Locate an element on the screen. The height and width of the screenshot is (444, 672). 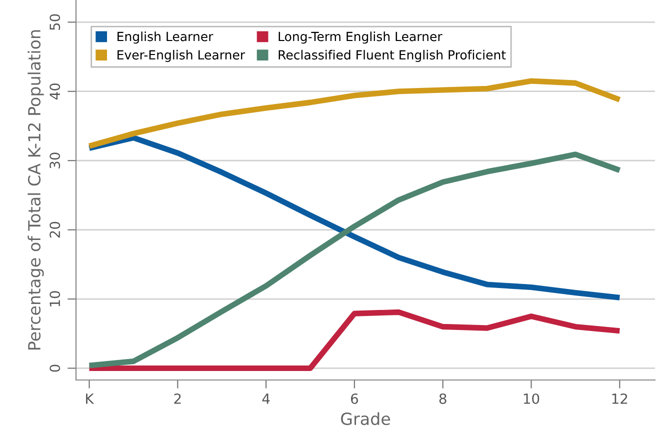
y-axis-title: Percentage of Total CA K-12 Population is located at coordinates (36, 190).